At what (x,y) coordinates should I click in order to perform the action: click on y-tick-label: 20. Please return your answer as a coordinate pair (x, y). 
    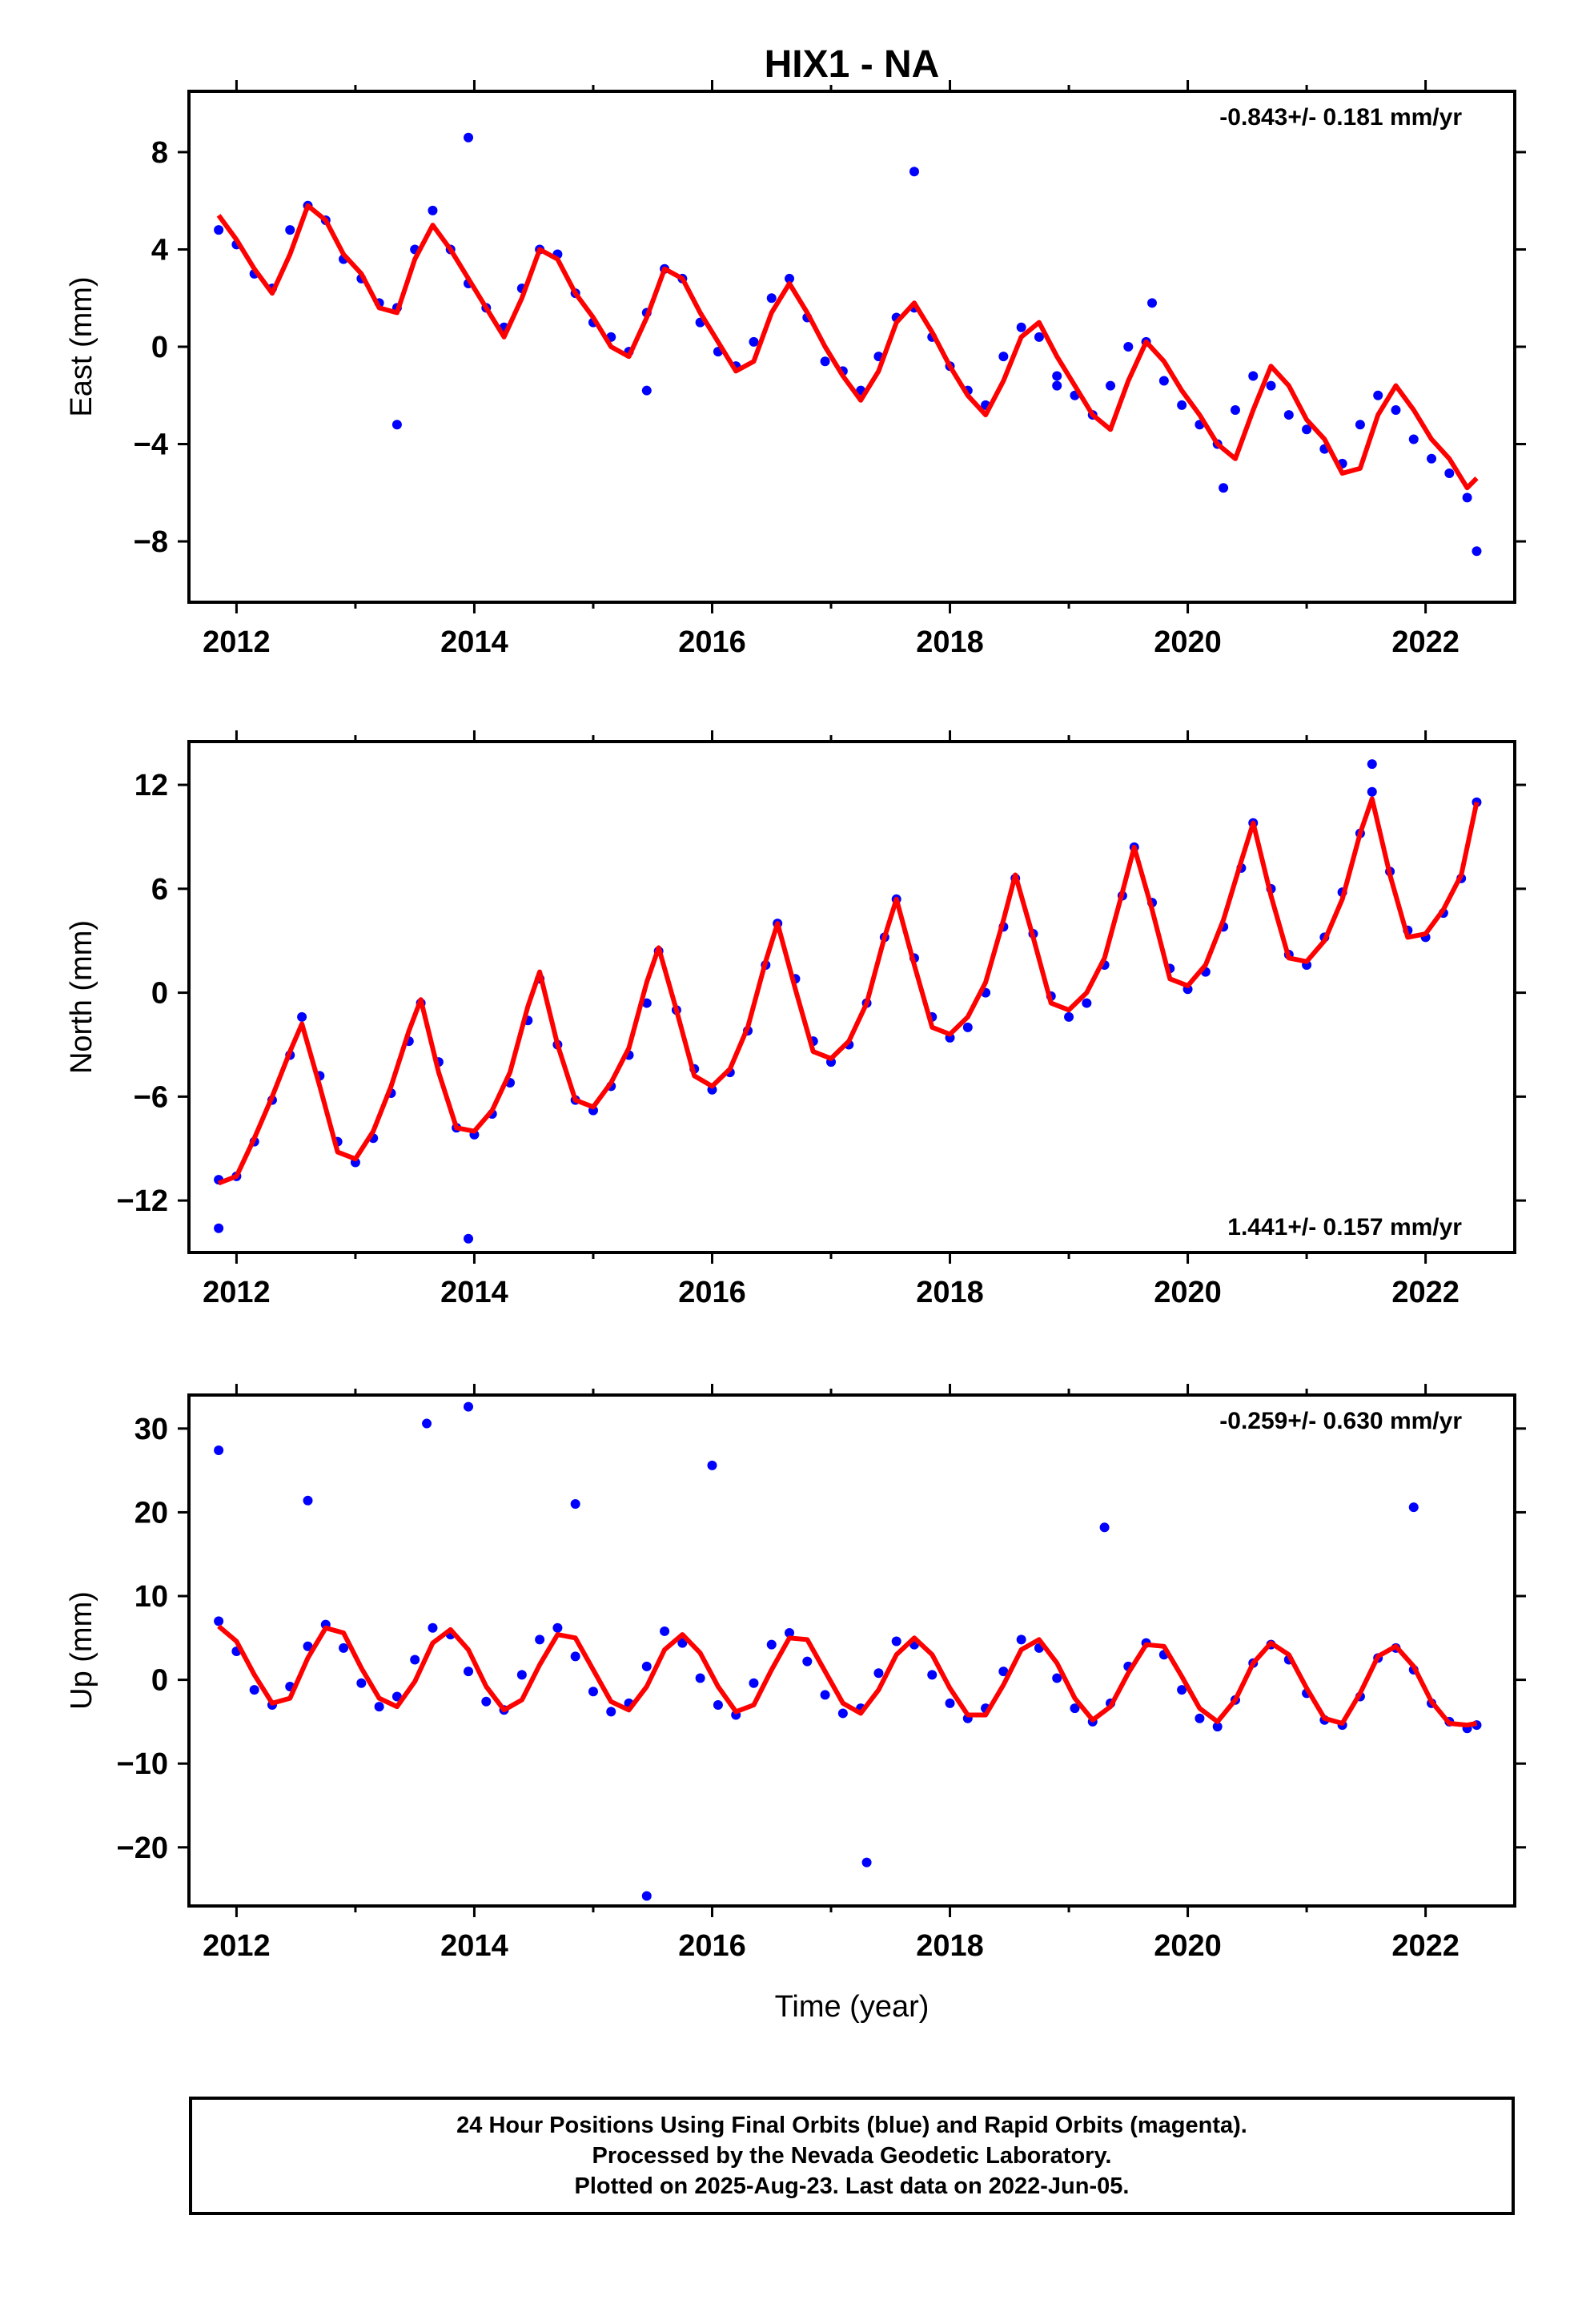
    Looking at the image, I should click on (151, 1513).